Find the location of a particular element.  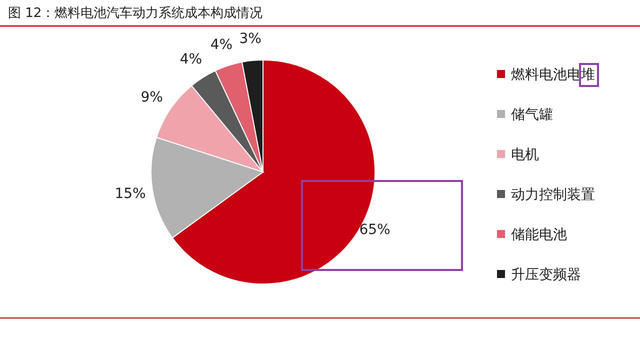

data-label: 3% is located at coordinates (250, 39).